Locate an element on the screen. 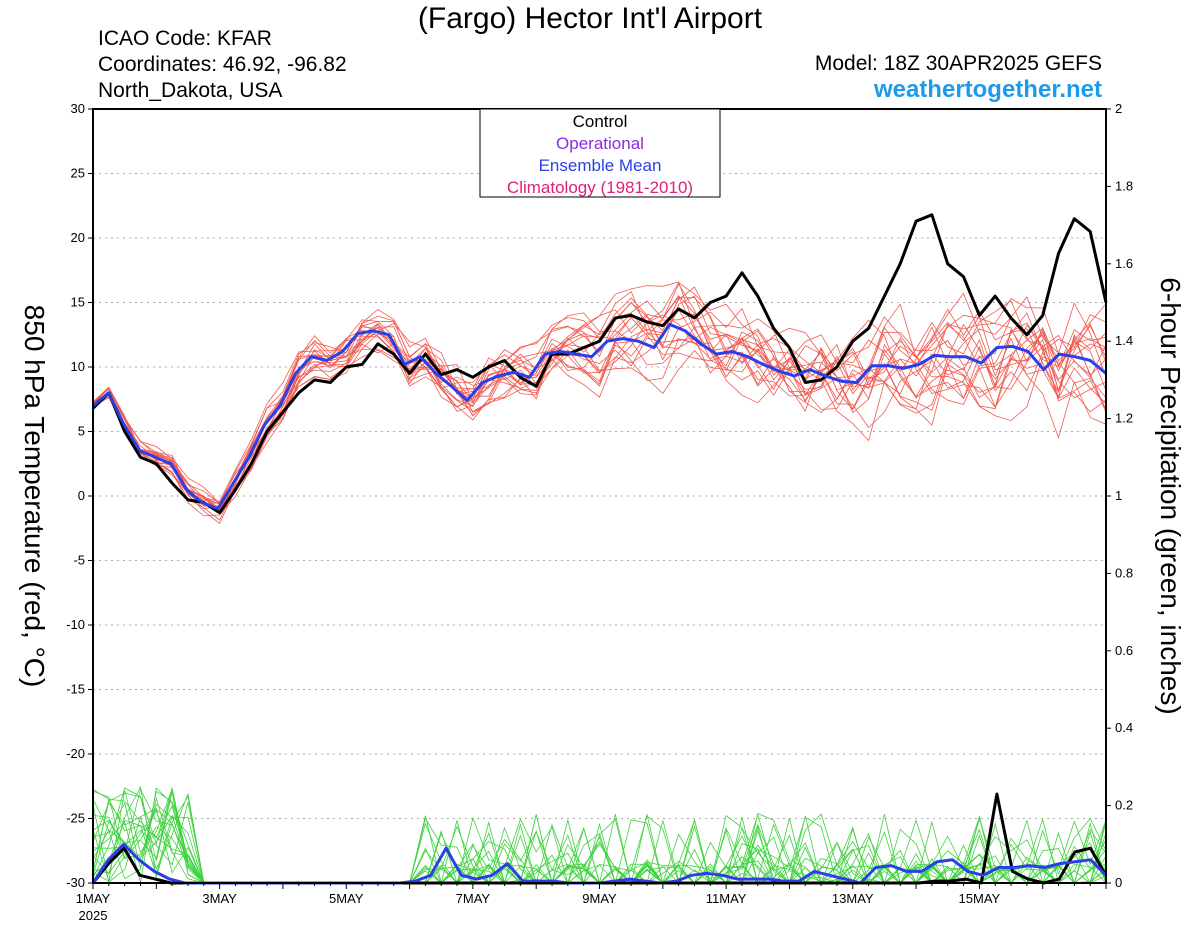 The width and height of the screenshot is (1200, 927). x-tick-label: 7MAY is located at coordinates (473, 898).